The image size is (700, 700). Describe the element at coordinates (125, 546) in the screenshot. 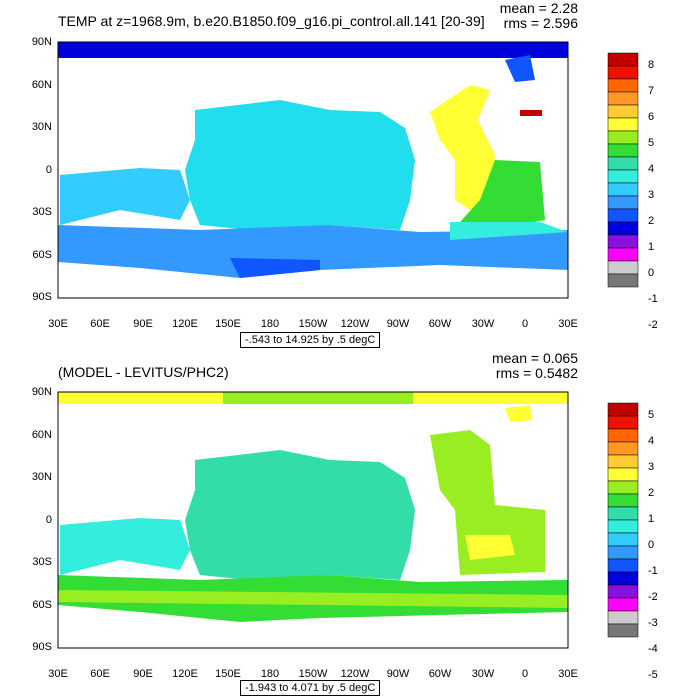

I see `bottom-indian-ocean` at that location.